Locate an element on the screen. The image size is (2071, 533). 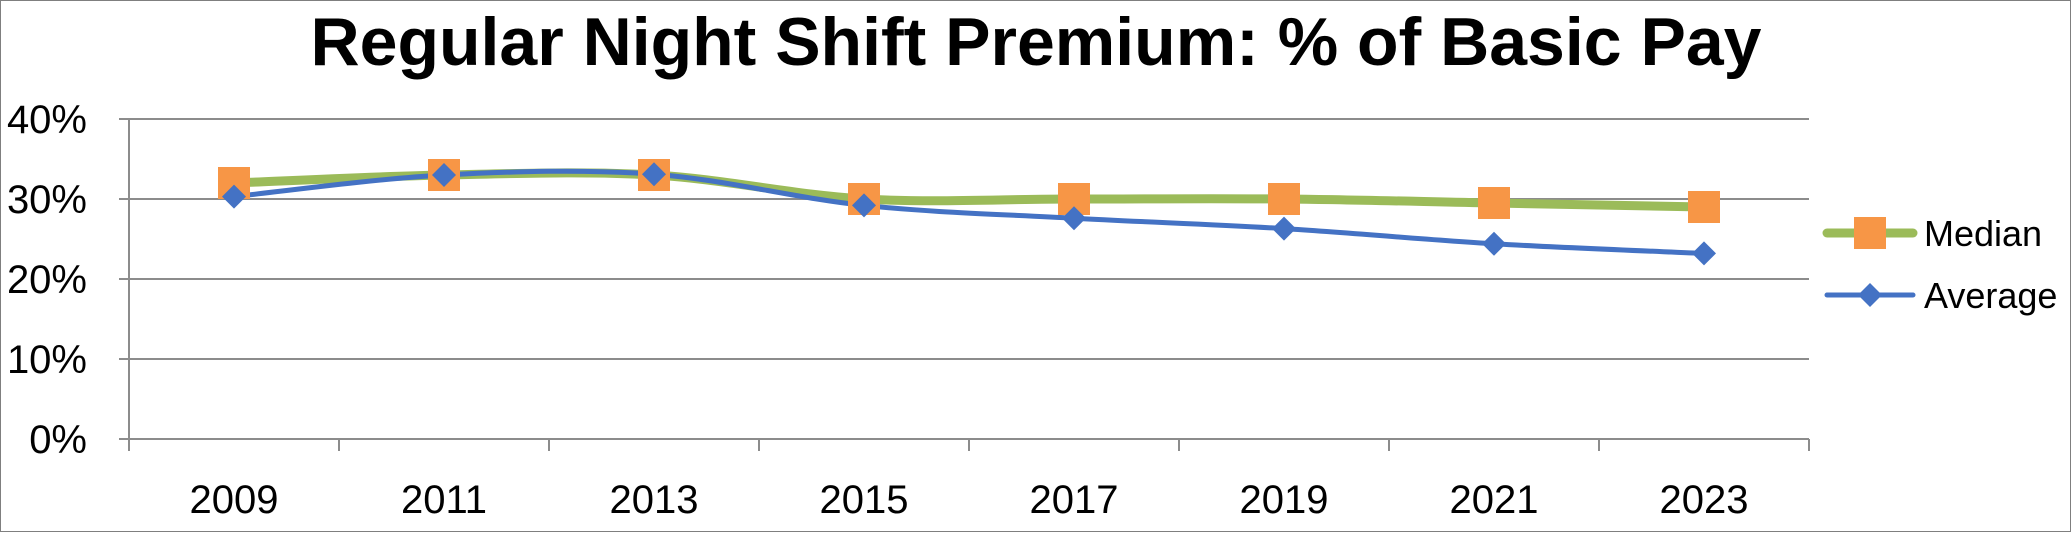
data-point-average-2011 is located at coordinates (444, 175).